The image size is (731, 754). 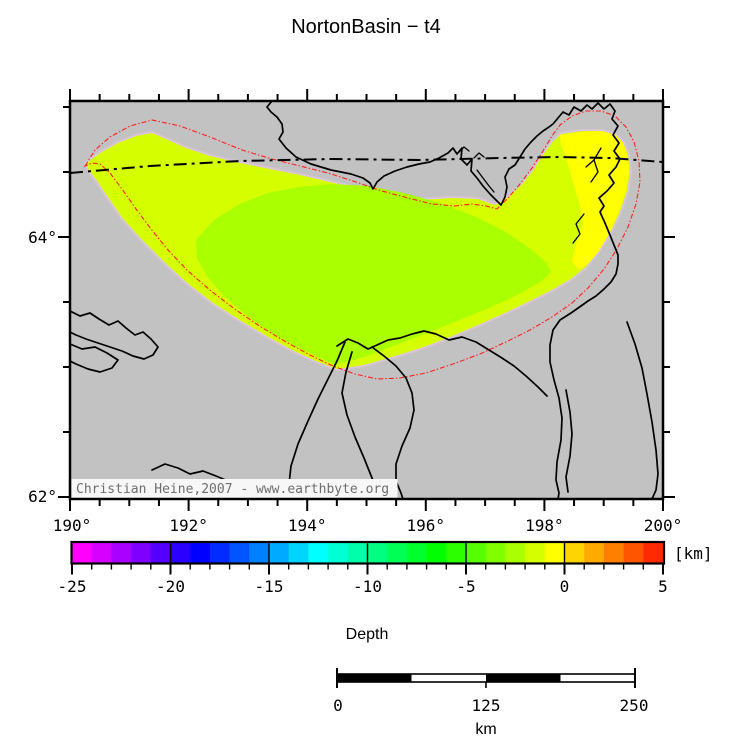 I want to click on coastline-southeast-corner, so click(x=642, y=410).